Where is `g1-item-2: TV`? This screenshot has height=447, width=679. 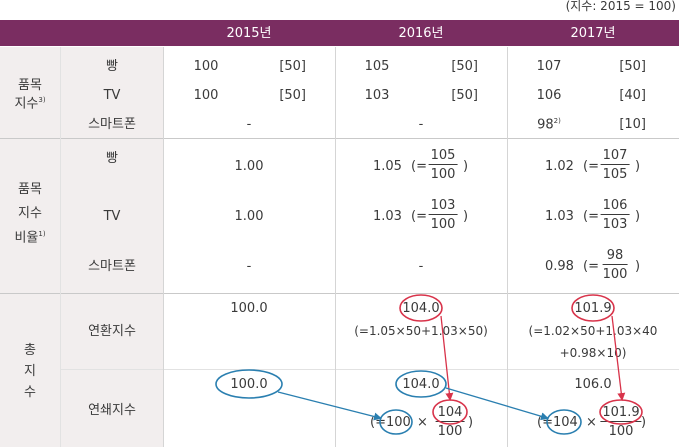
g1-item-2: TV is located at coordinates (112, 95).